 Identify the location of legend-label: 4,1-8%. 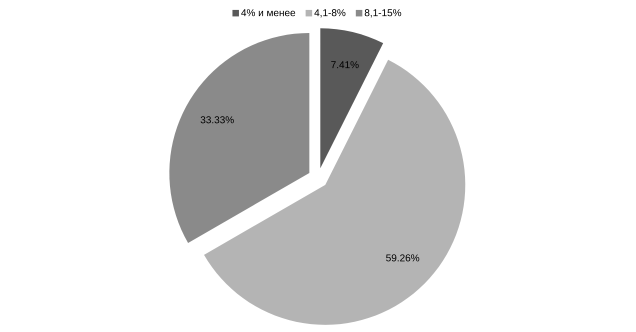
(330, 13).